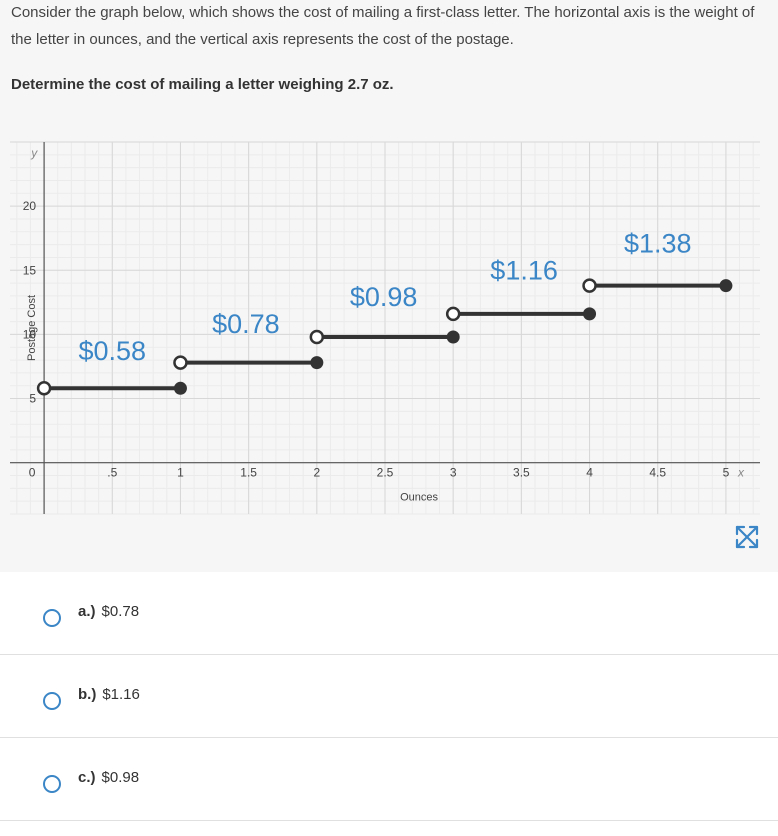 The height and width of the screenshot is (836, 778). I want to click on choice-label: c.) $0.98, so click(109, 777).